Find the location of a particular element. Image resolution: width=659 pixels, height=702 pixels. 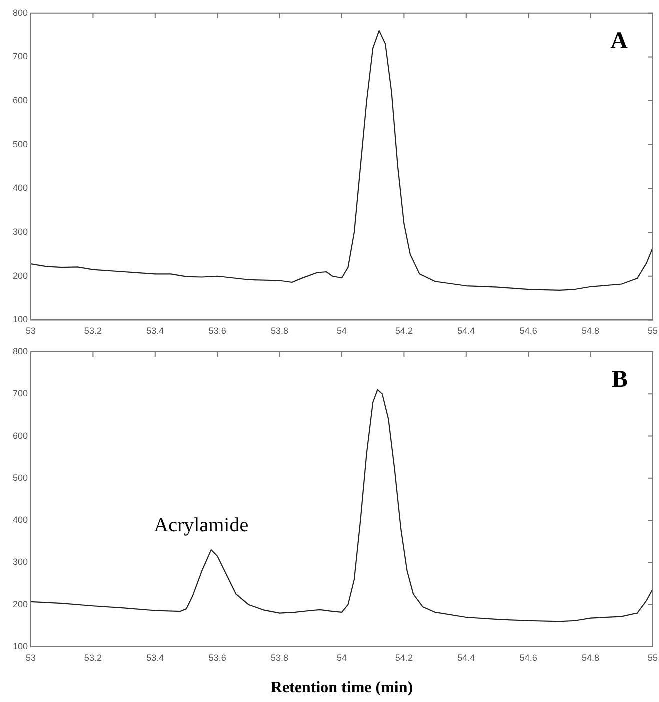

x-axis-title: Retention time (min) is located at coordinates (342, 688).